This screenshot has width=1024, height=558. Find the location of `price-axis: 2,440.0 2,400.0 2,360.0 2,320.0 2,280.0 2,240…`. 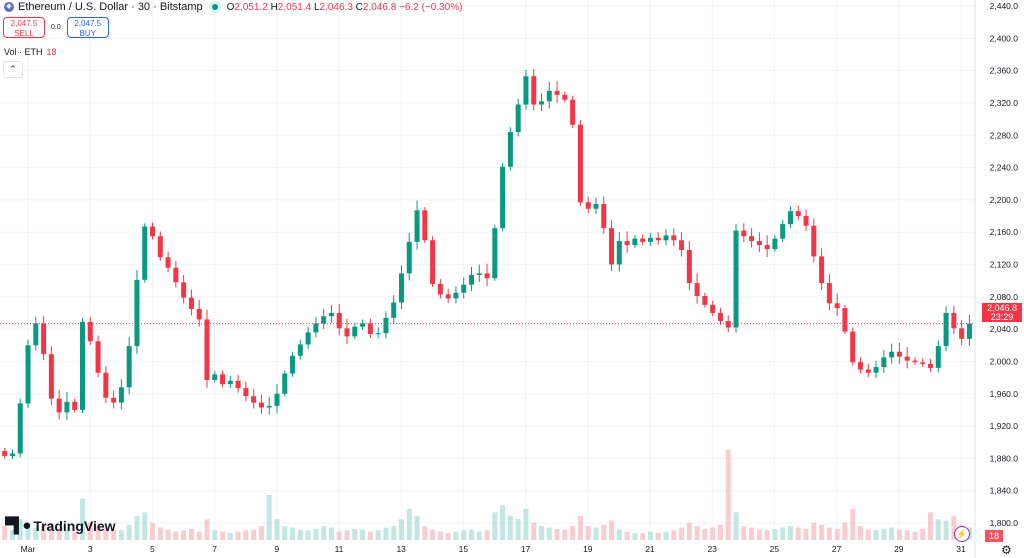

price-axis: 2,440.0 2,400.0 2,360.0 2,320.0 2,280.0 2,240… is located at coordinates (1004, 264).